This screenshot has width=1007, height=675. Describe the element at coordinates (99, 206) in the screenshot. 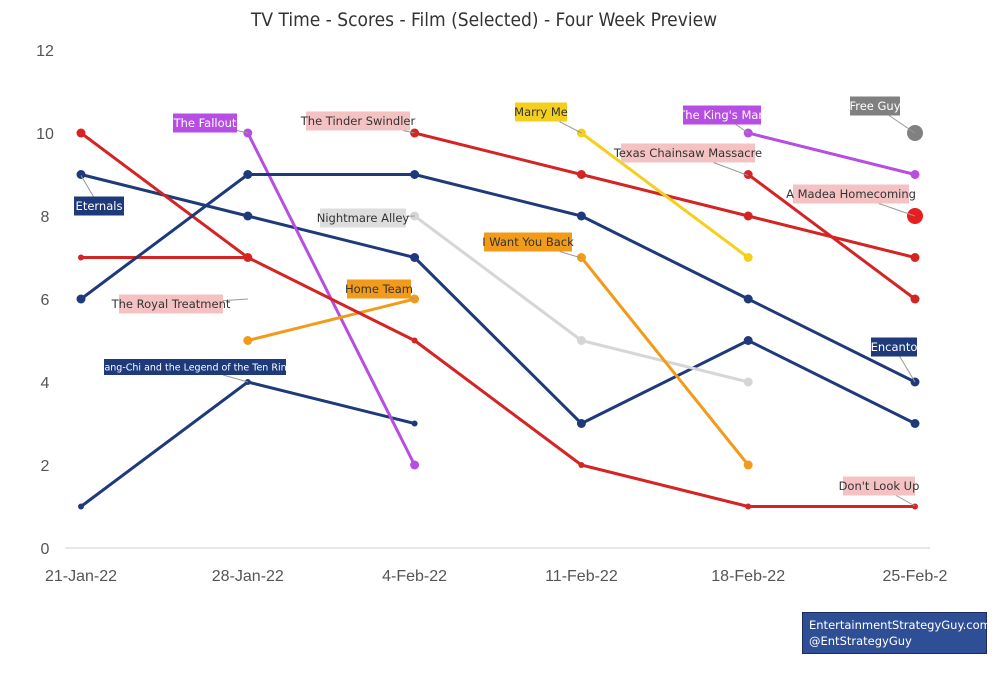

I see `series-label-text: Eternals` at that location.